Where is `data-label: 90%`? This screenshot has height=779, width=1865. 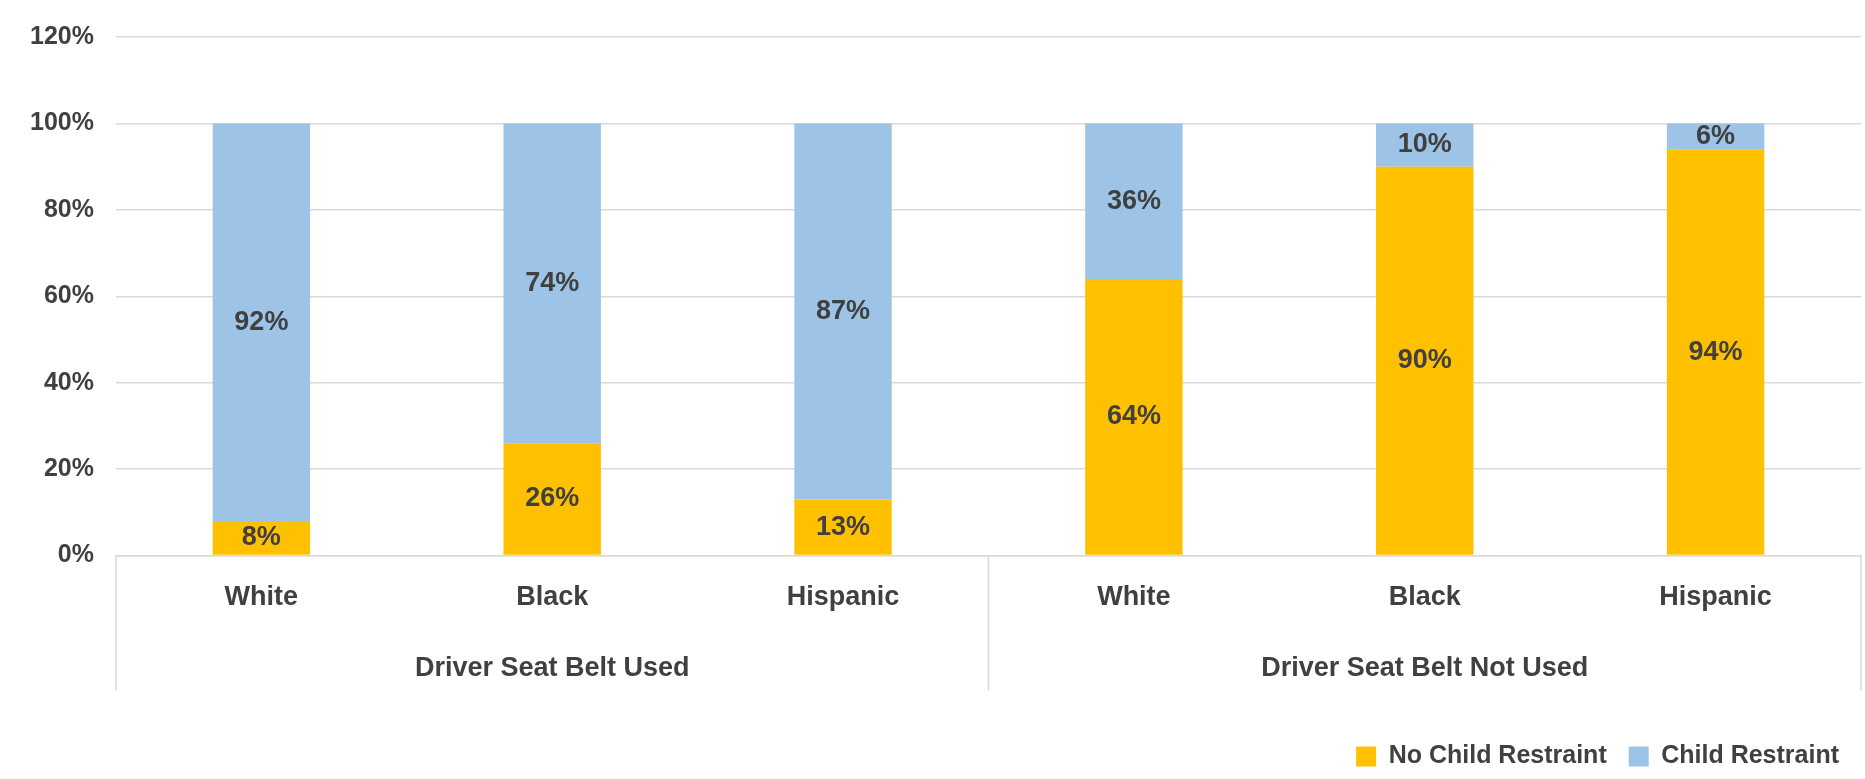
data-label: 90% is located at coordinates (1424, 359).